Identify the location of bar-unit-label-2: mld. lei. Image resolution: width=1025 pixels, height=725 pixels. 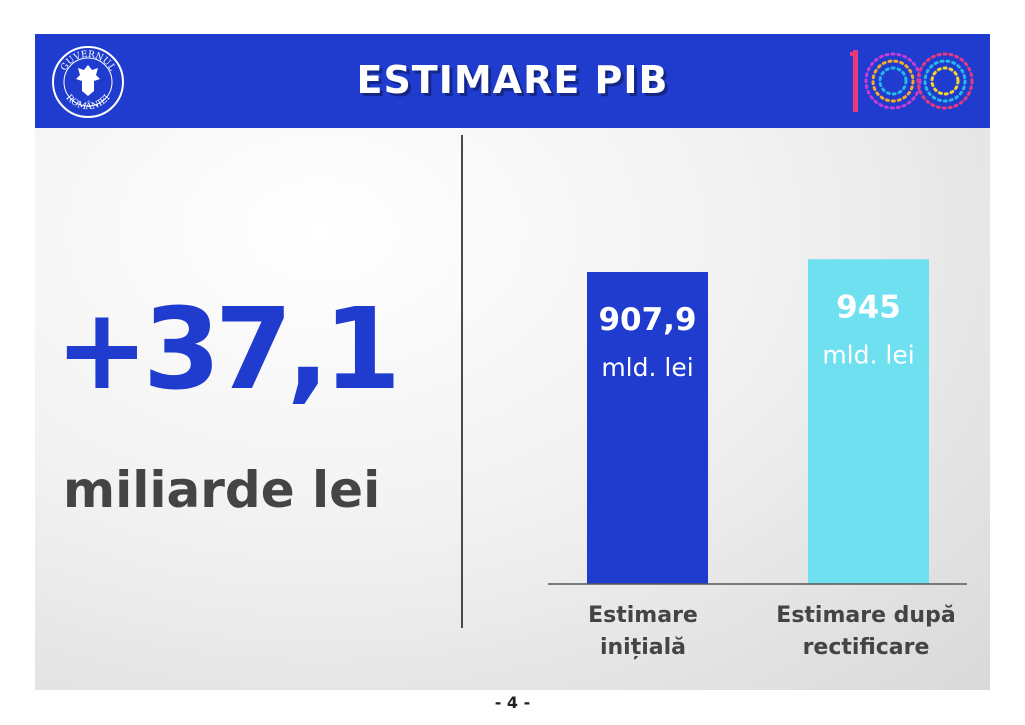
(868, 354).